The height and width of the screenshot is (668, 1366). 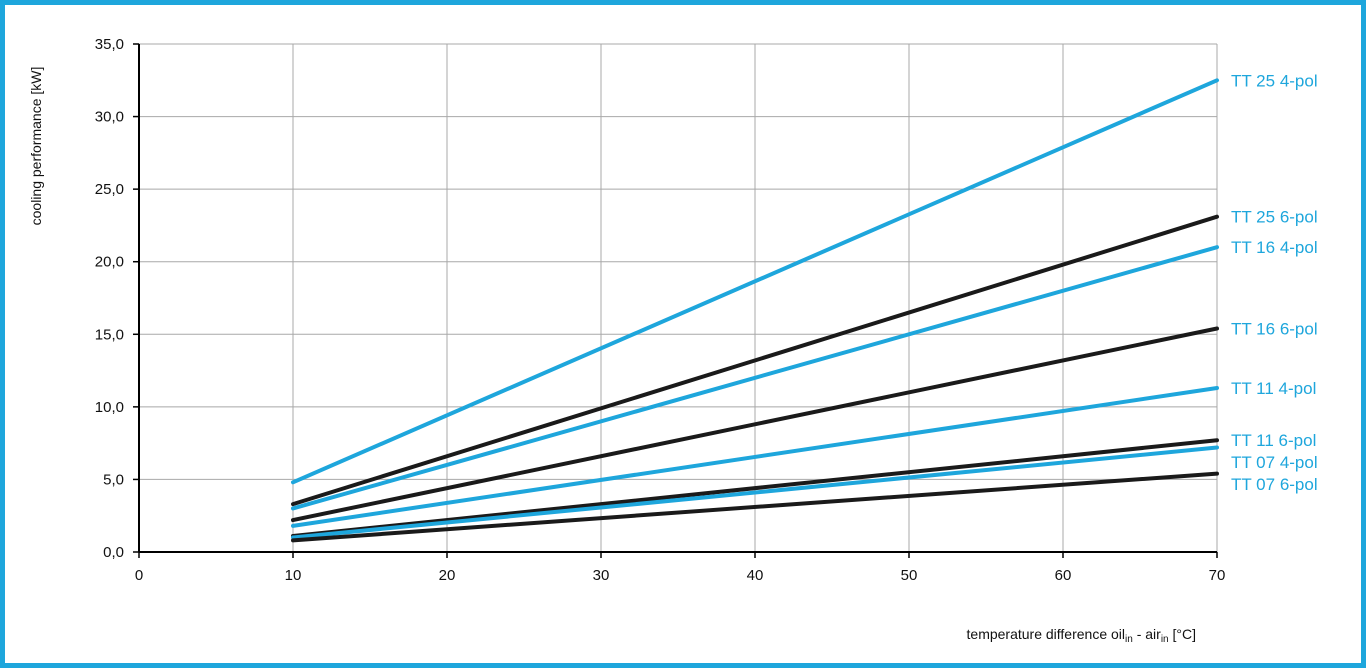 What do you see at coordinates (113, 479) in the screenshot?
I see `y-tick-label: 5,0` at bounding box center [113, 479].